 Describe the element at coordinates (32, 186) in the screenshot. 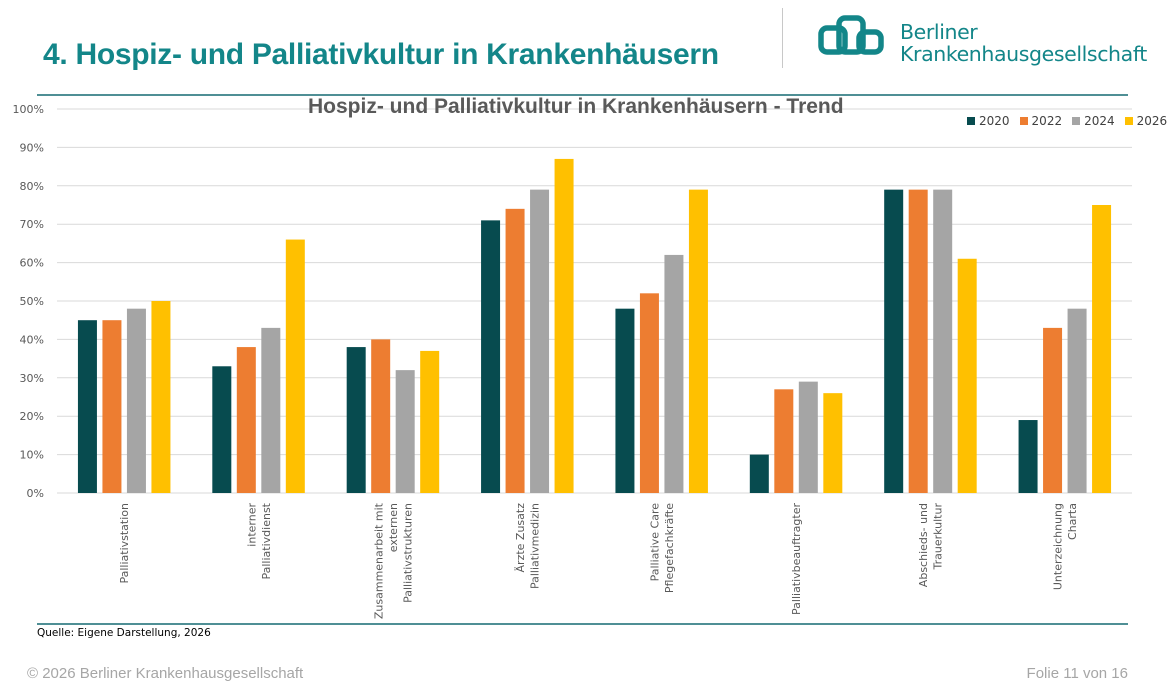

I see `y-tick-label: 80%` at that location.